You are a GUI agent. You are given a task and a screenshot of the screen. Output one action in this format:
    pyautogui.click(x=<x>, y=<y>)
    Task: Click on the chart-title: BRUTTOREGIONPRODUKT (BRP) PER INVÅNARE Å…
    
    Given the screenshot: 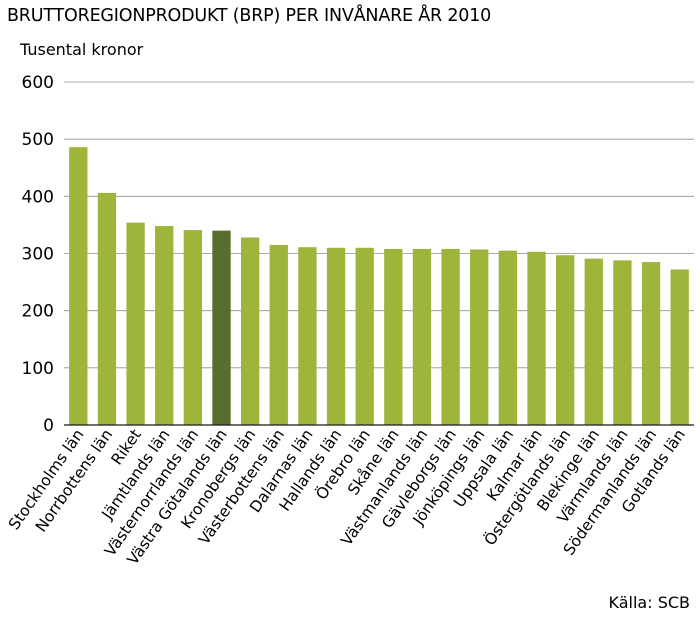 What is the action you would take?
    pyautogui.click(x=249, y=15)
    